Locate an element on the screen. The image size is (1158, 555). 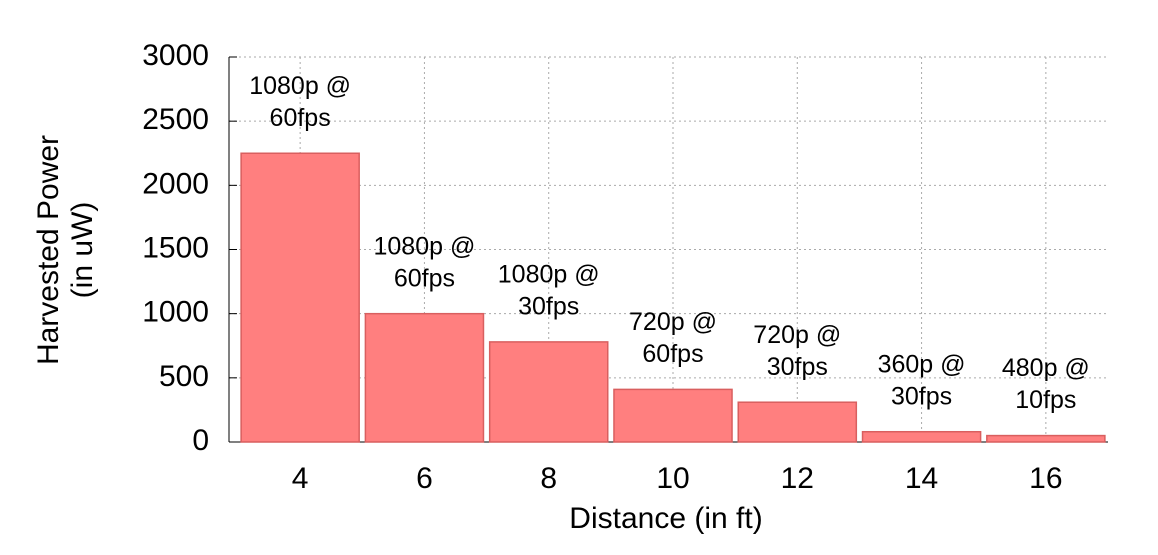
x-tick-label: 8 is located at coordinates (548, 478).